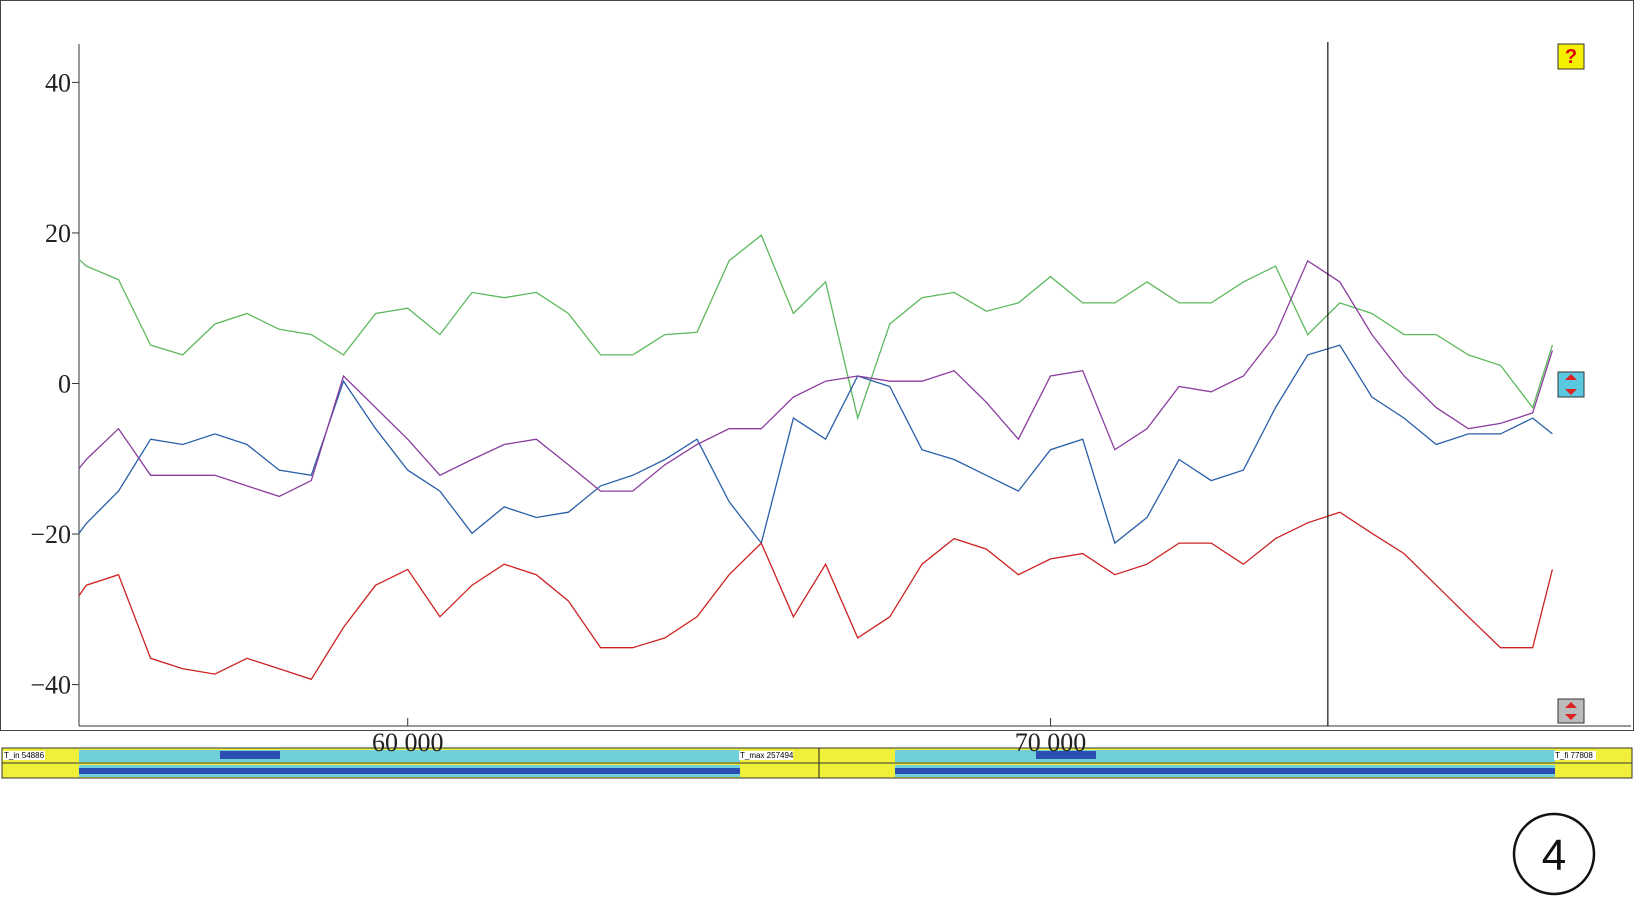 Image resolution: width=1634 pixels, height=898 pixels. Describe the element at coordinates (50, 685) in the screenshot. I see `y-tick-label: −40` at that location.